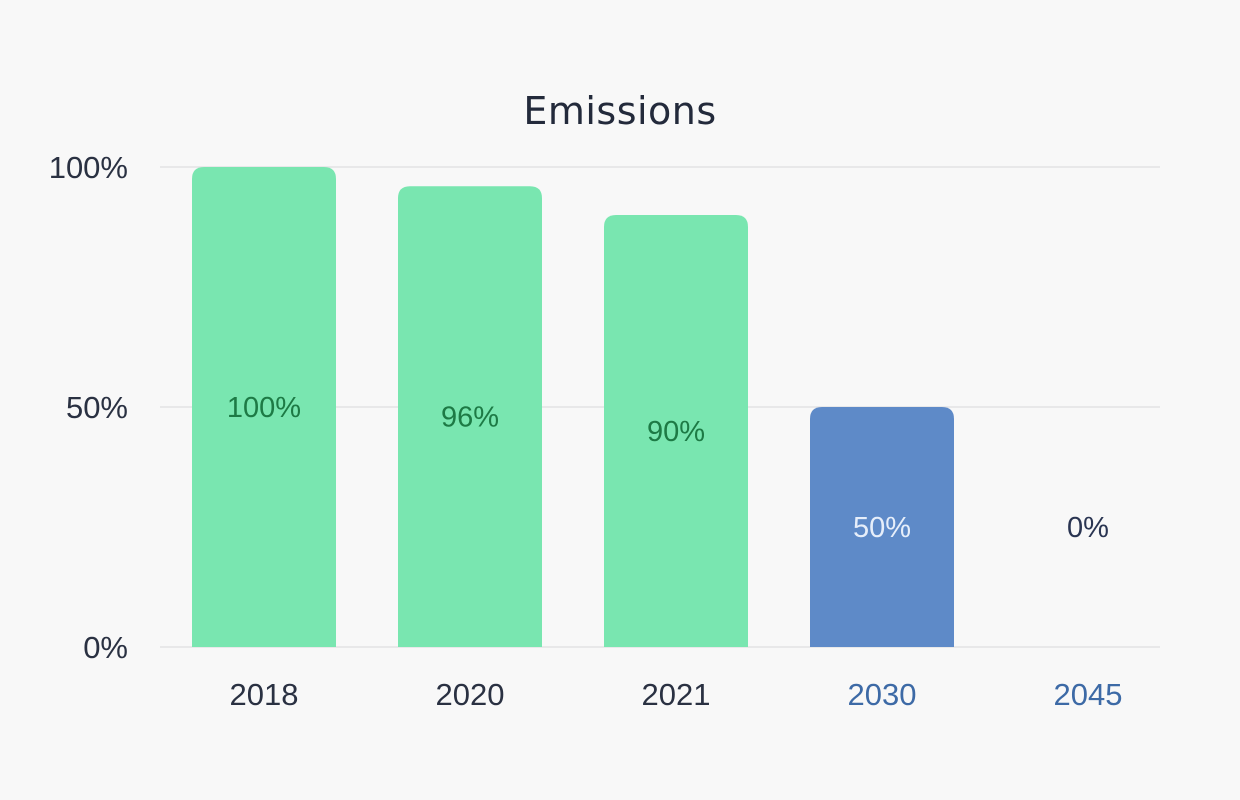 The height and width of the screenshot is (800, 1240). I want to click on x-axis: 2018 2020 2021 2030 2045, so click(676, 694).